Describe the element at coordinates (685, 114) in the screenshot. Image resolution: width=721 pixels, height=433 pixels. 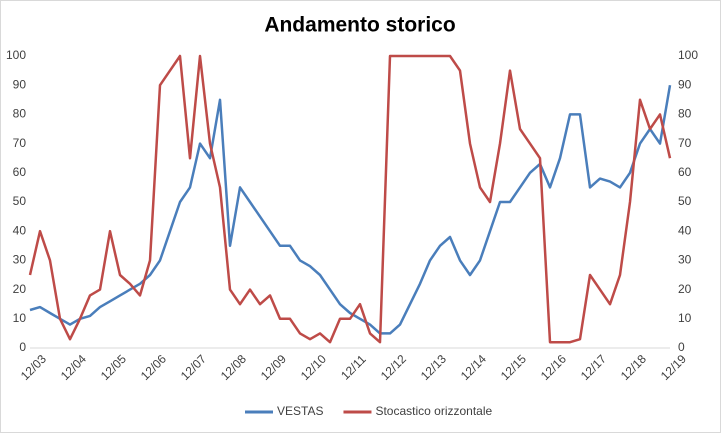
I see `y2-tick-label: 80` at that location.